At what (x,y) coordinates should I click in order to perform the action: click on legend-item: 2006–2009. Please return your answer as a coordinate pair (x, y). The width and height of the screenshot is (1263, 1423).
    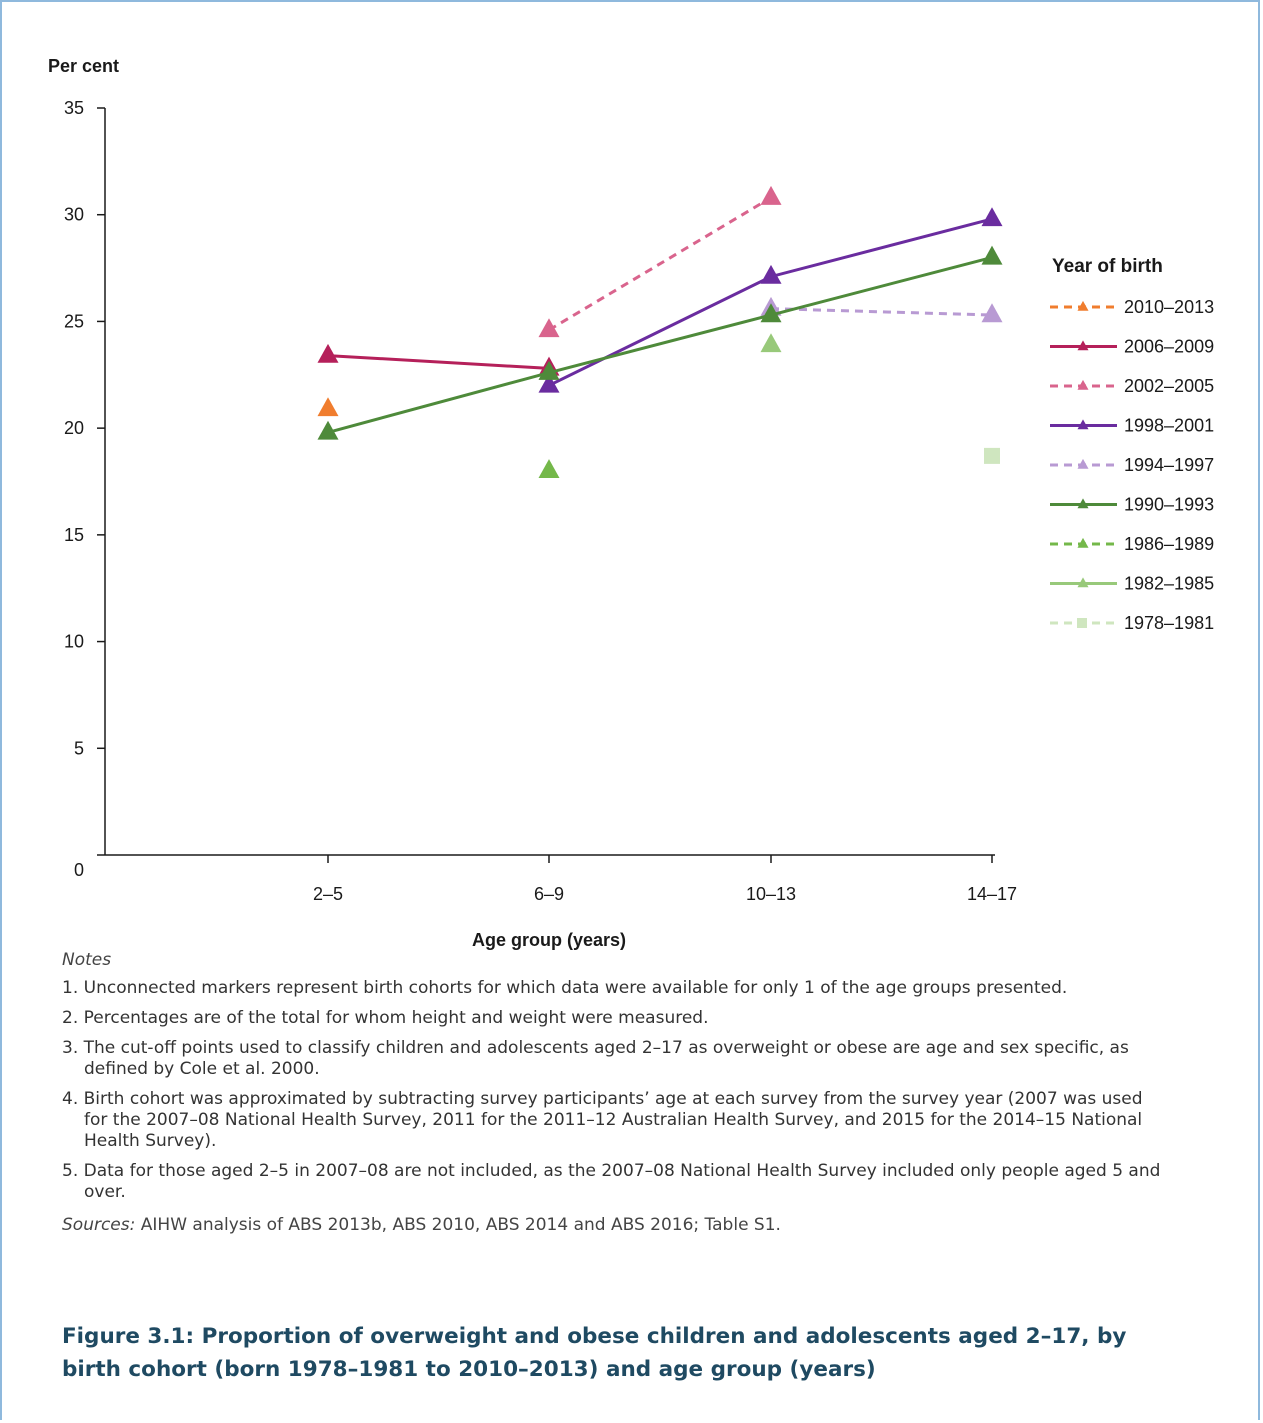
    Looking at the image, I should click on (1132, 347).